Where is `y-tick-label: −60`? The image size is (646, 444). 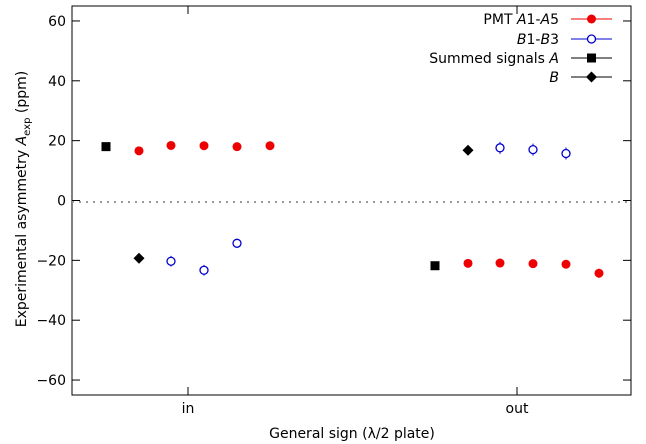 y-tick-label: −60 is located at coordinates (51, 381).